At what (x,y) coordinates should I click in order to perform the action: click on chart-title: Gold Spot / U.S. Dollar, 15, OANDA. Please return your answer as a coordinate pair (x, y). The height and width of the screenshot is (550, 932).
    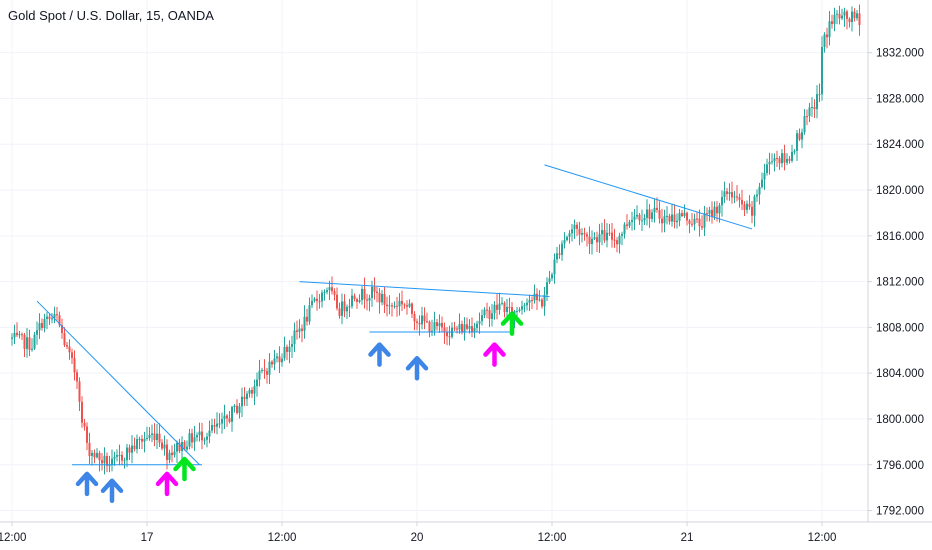
    Looking at the image, I should click on (111, 15).